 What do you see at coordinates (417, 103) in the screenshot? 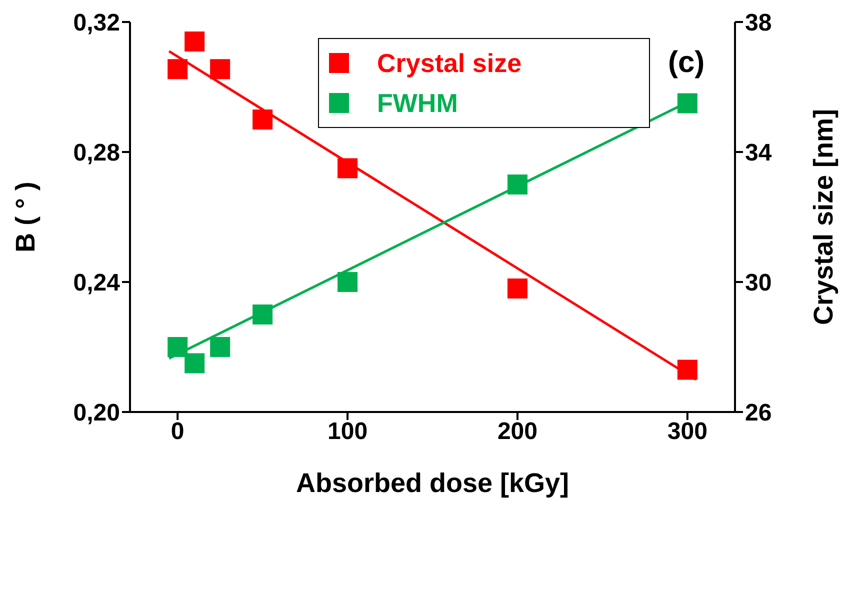
I see `legend-label: FWHM` at bounding box center [417, 103].